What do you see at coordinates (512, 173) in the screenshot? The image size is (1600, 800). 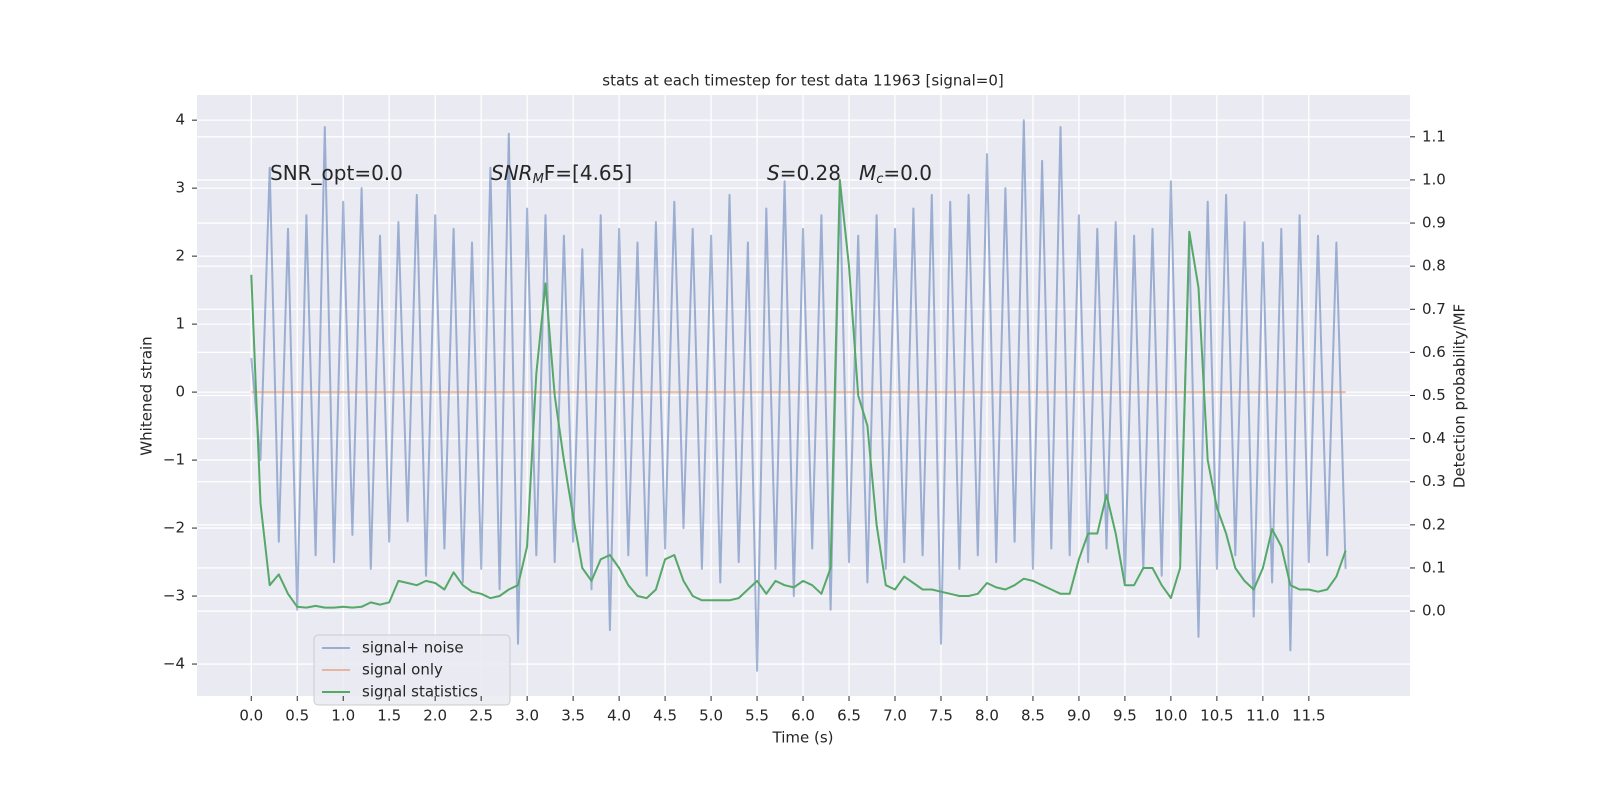 I see `annotation-part: SNR` at bounding box center [512, 173].